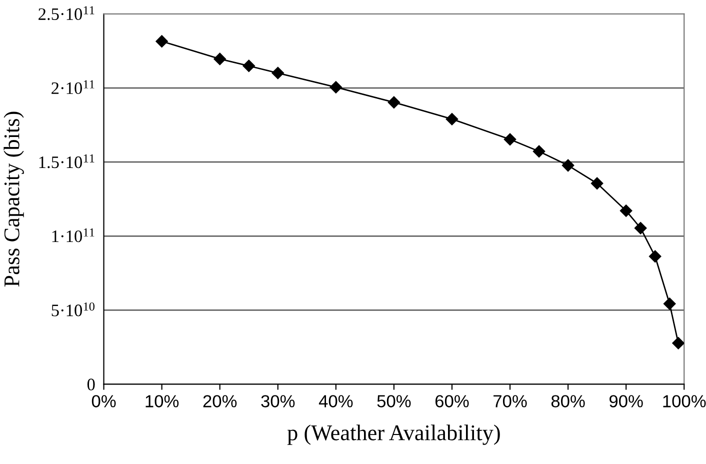  I want to click on x-tick-label: 50%, so click(394, 401).